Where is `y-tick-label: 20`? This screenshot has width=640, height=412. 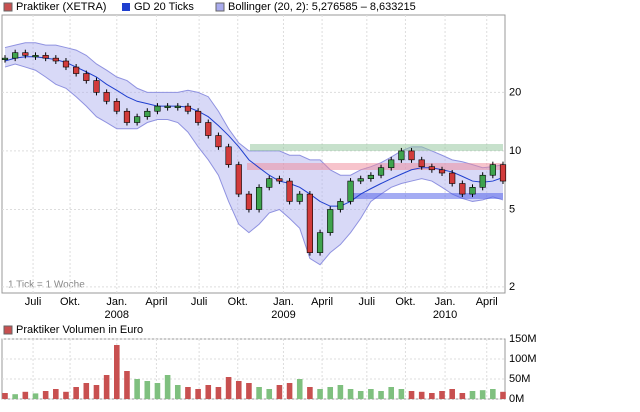
y-tick-label: 20 is located at coordinates (515, 92).